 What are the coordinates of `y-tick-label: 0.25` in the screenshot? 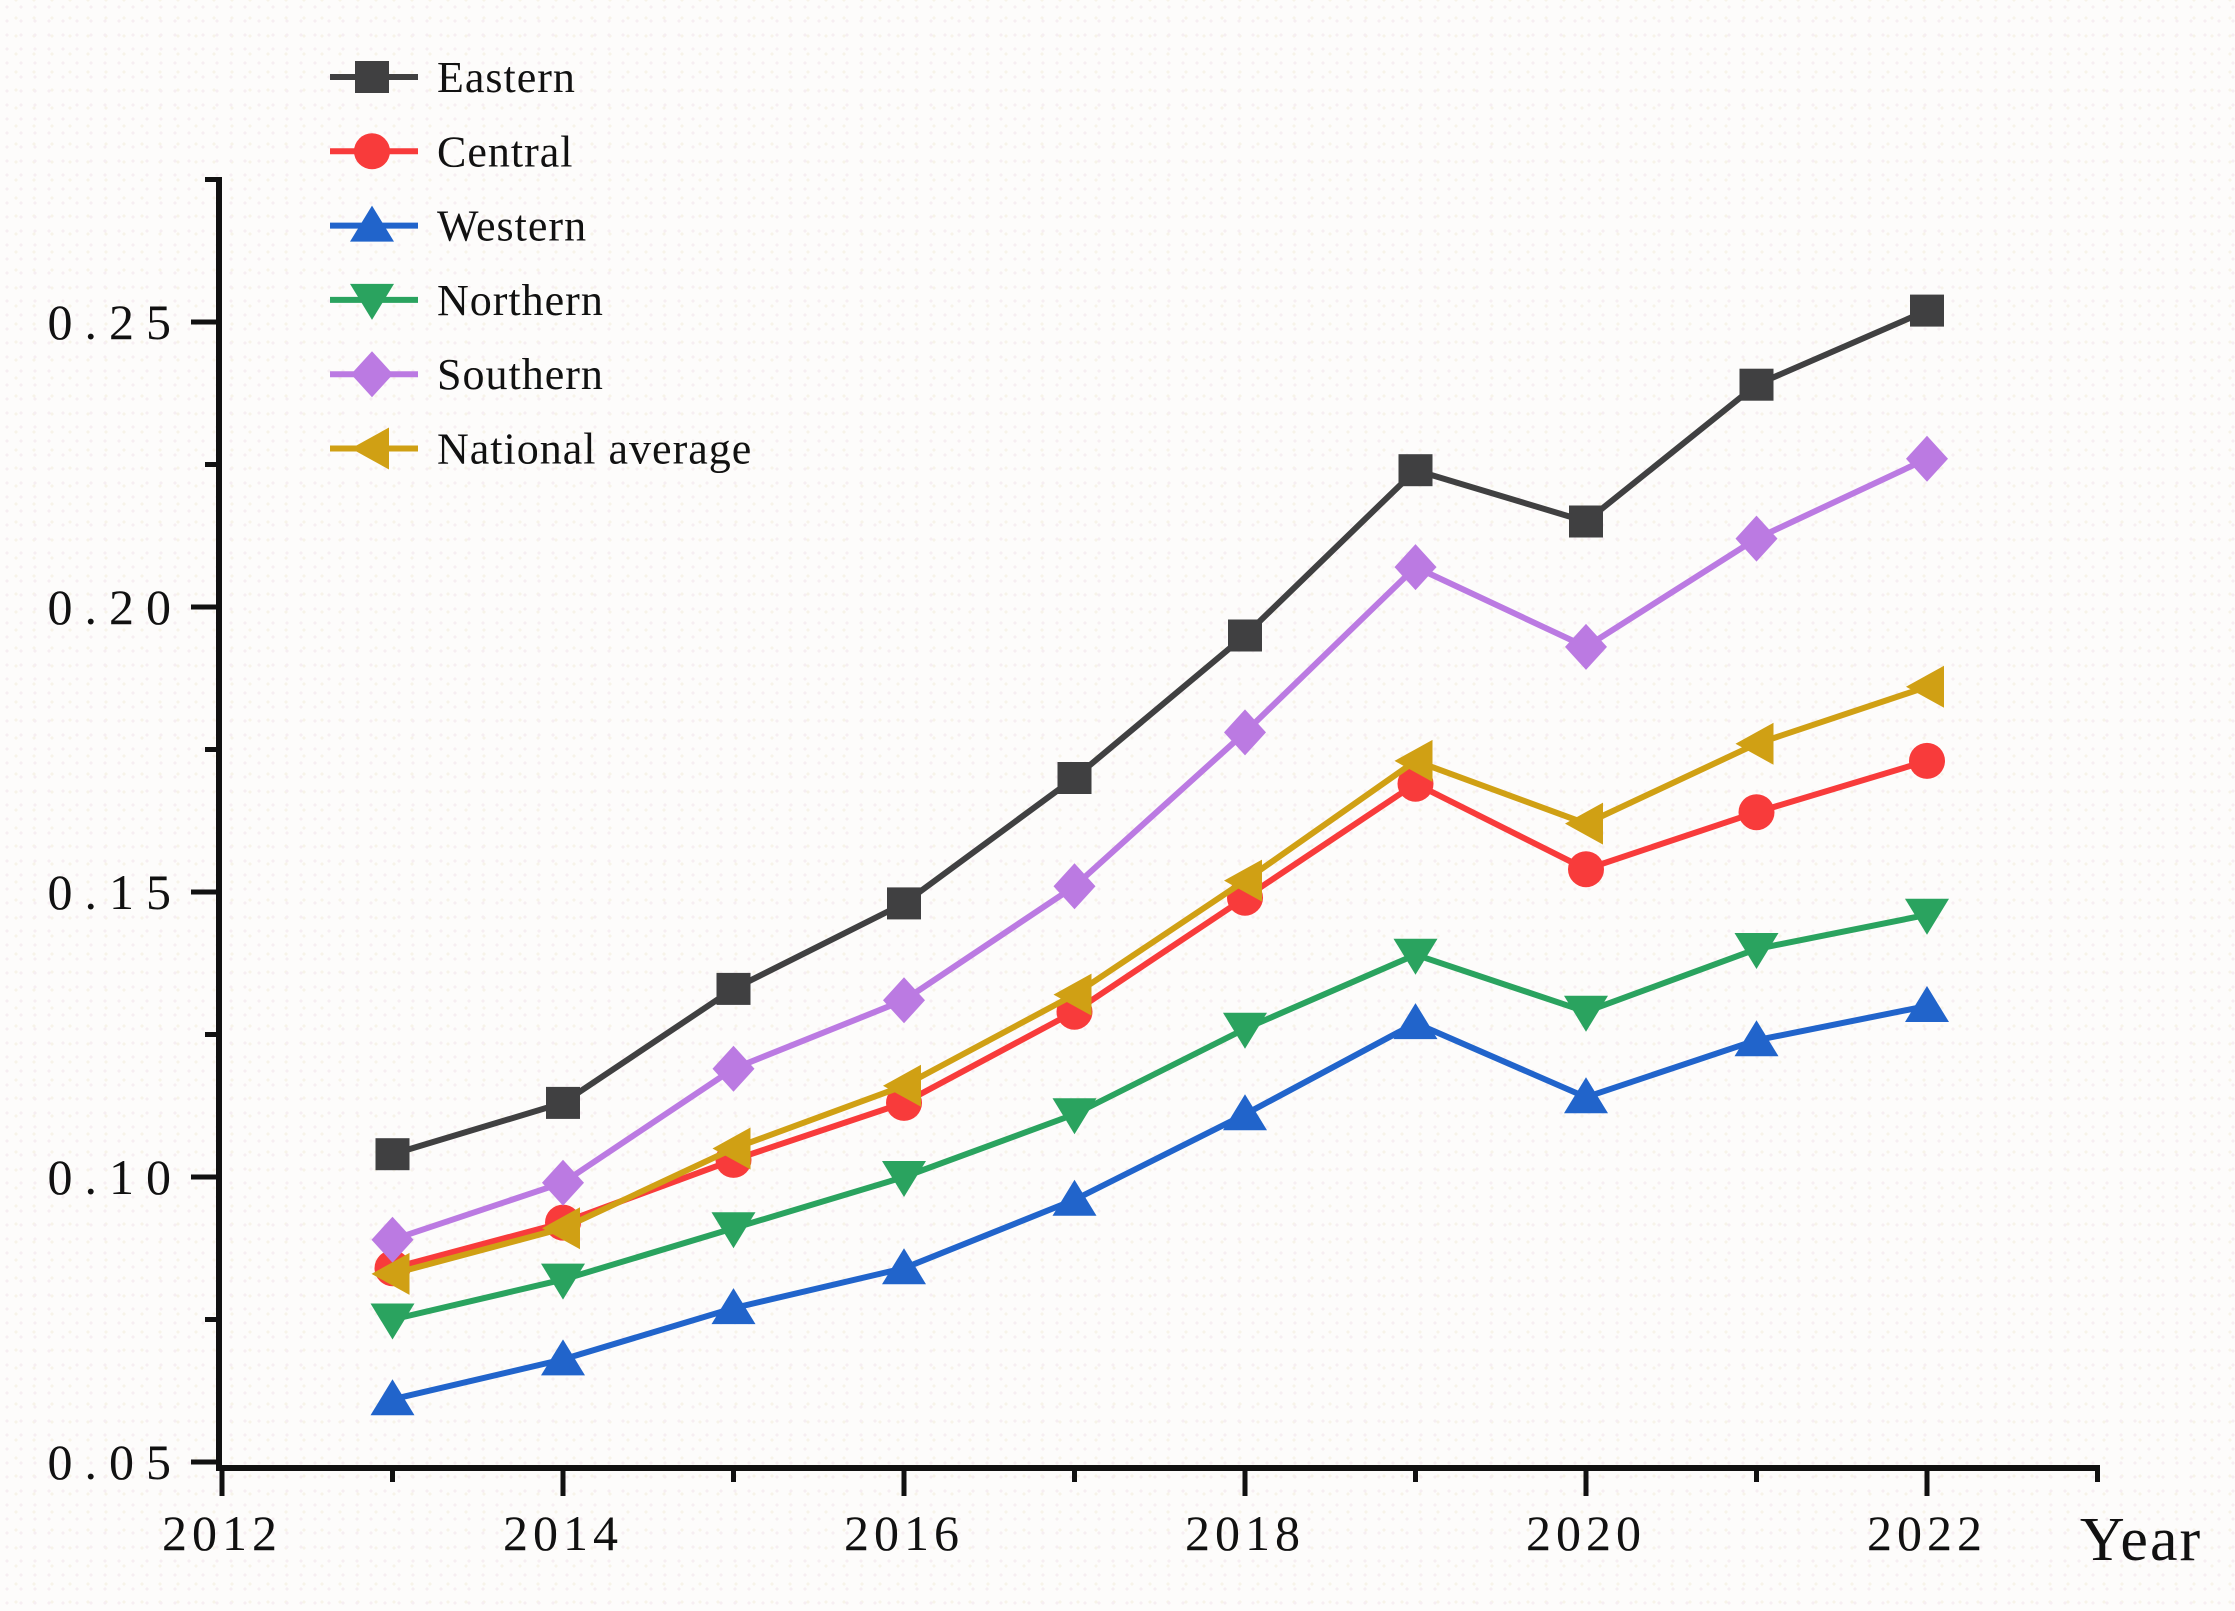 It's located at (116, 322).